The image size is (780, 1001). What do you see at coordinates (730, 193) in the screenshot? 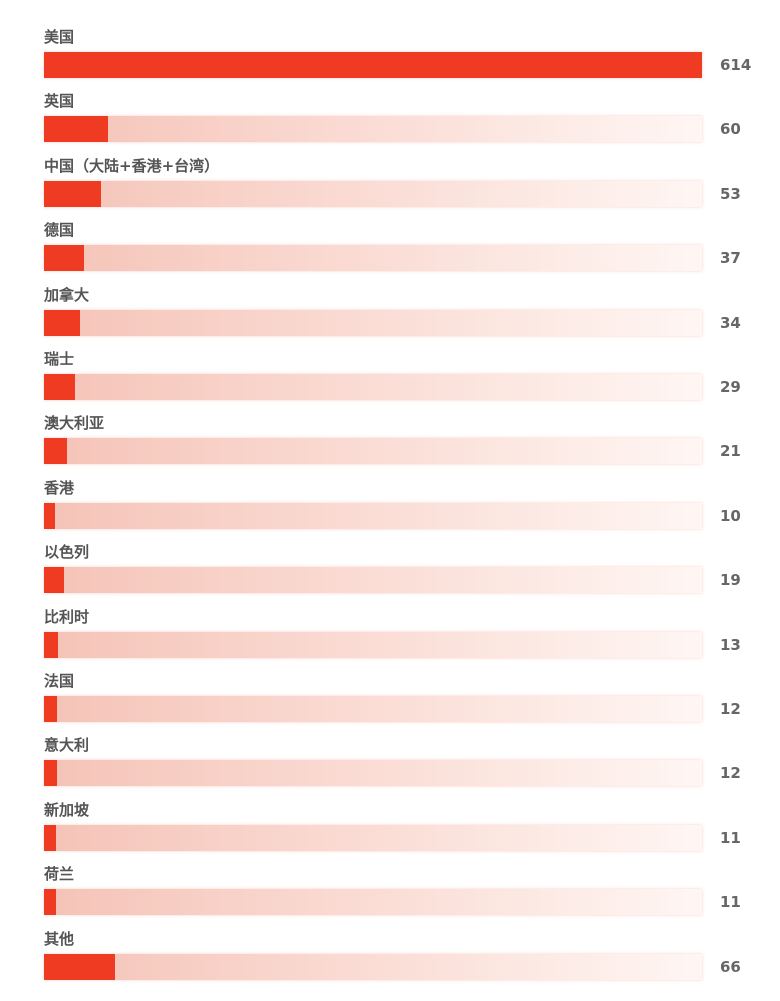
I see `value-label: 53` at bounding box center [730, 193].